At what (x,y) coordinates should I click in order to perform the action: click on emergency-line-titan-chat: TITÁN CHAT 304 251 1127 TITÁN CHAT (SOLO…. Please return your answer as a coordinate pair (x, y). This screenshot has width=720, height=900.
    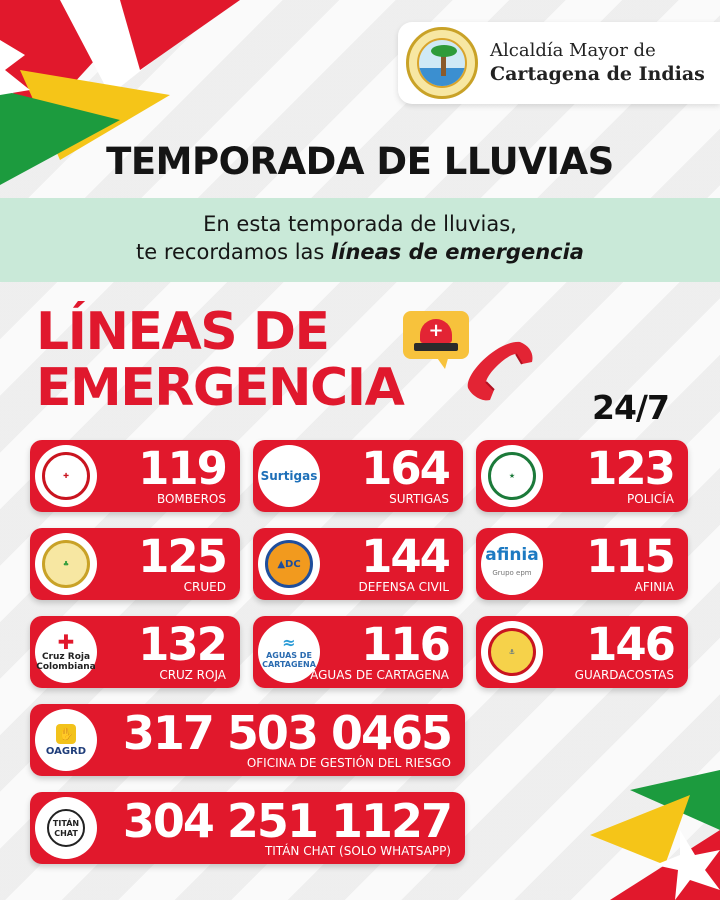
    Looking at the image, I should click on (247, 828).